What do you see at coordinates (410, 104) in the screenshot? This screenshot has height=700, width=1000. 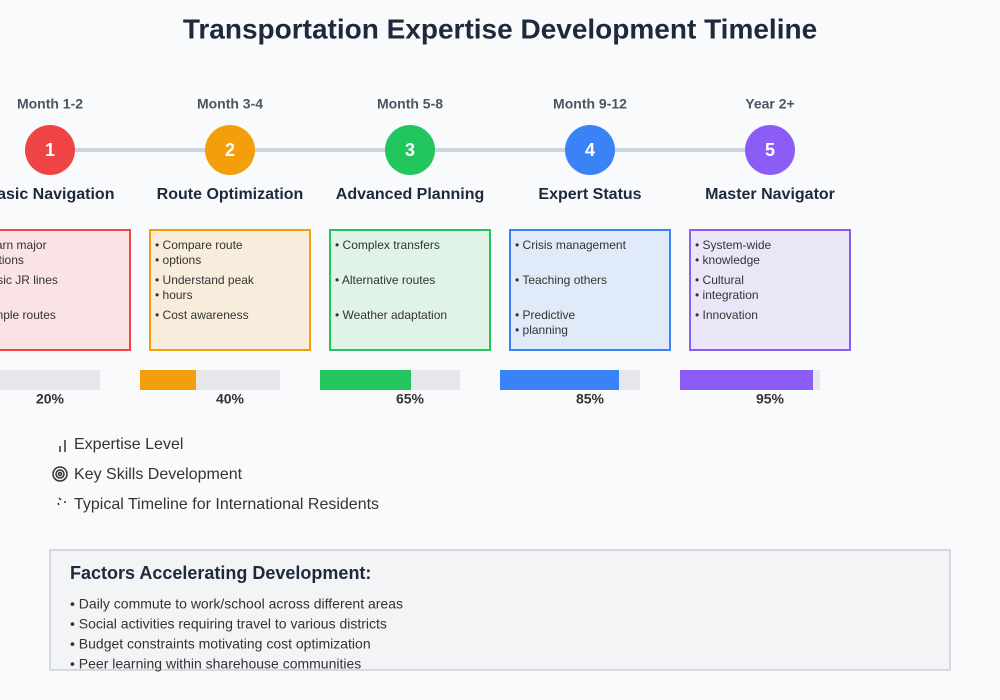 I see `stage-period: Month 5-8` at bounding box center [410, 104].